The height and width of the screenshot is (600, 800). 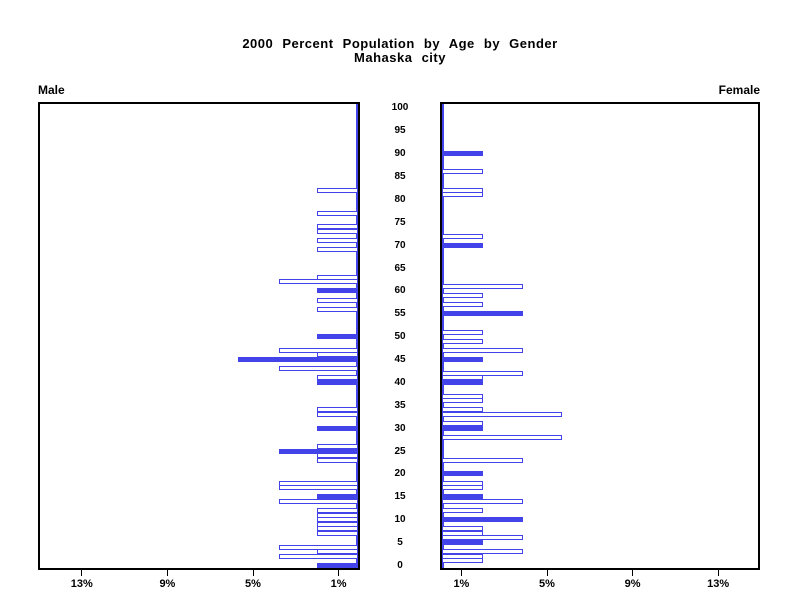 I want to click on chart-title-line1: 2000 Percent Population by Age by Gender, so click(x=400, y=43).